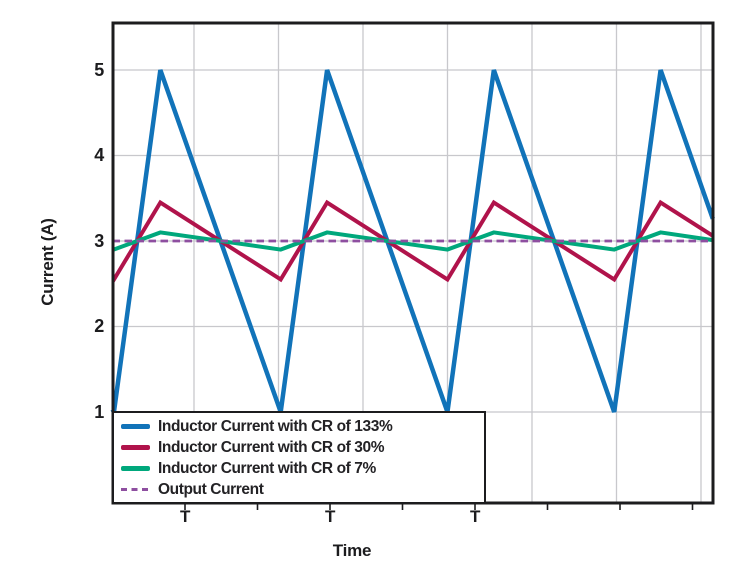 This screenshot has width=741, height=567. I want to click on cr133-line-swatch, so click(135, 426).